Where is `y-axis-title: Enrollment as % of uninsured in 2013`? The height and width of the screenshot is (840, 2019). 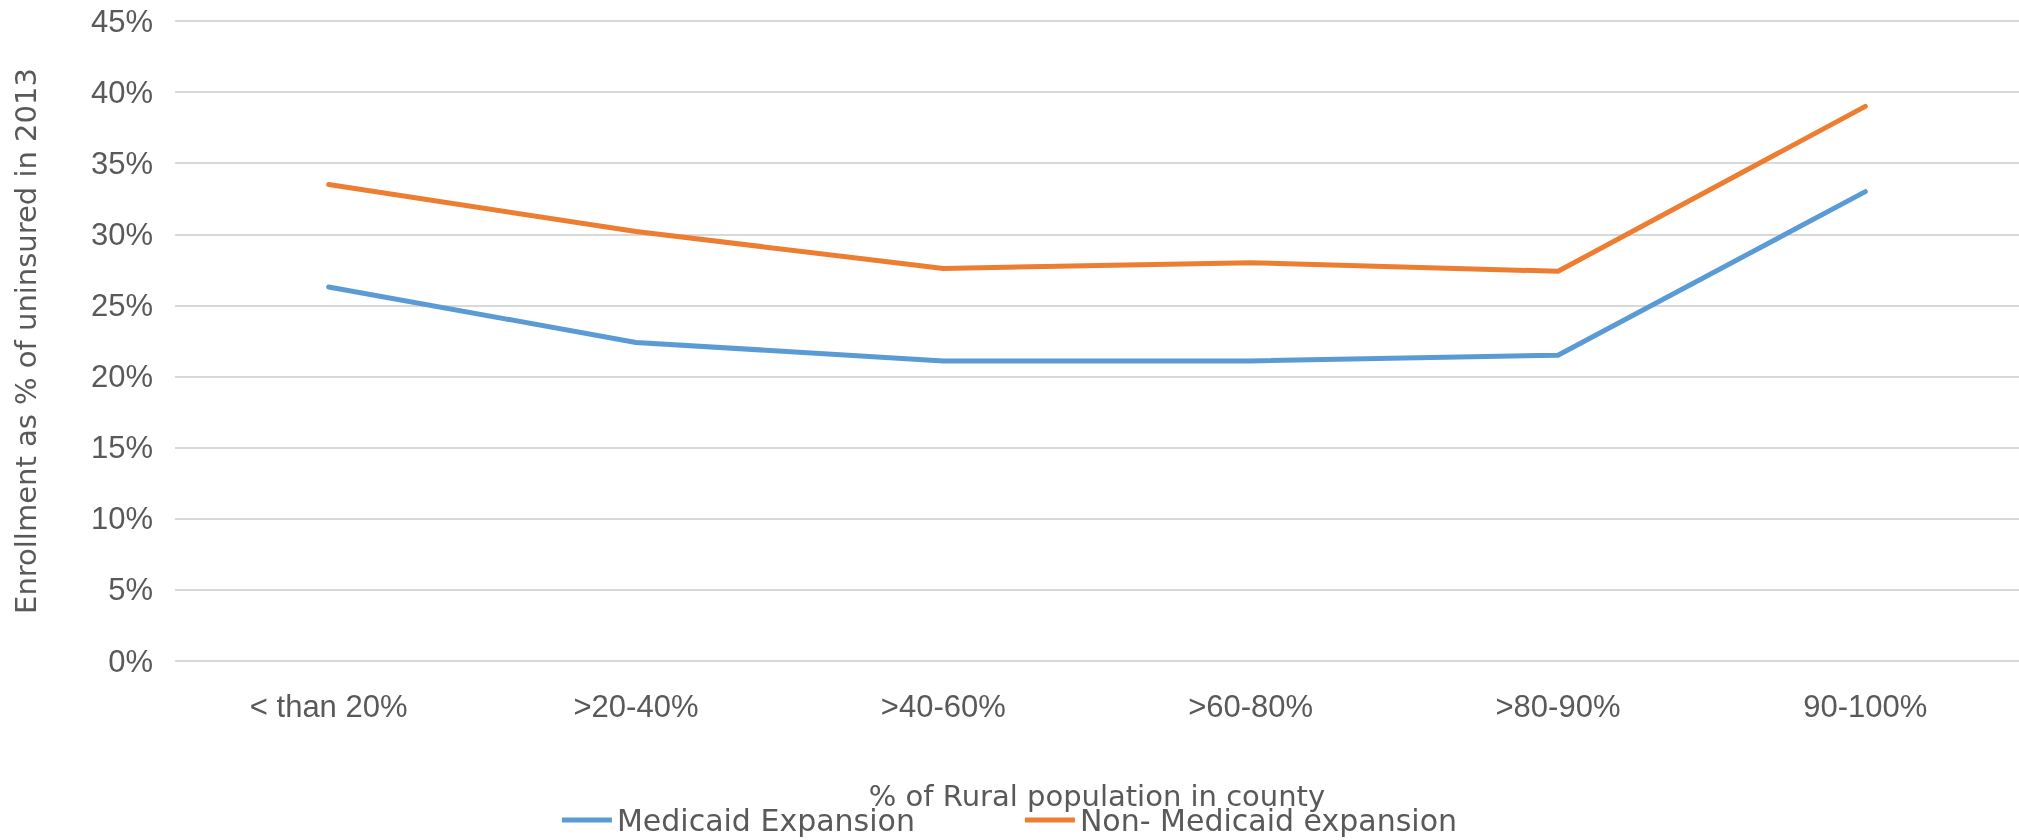 y-axis-title: Enrollment as % of uninsured in 2013 is located at coordinates (25, 341).